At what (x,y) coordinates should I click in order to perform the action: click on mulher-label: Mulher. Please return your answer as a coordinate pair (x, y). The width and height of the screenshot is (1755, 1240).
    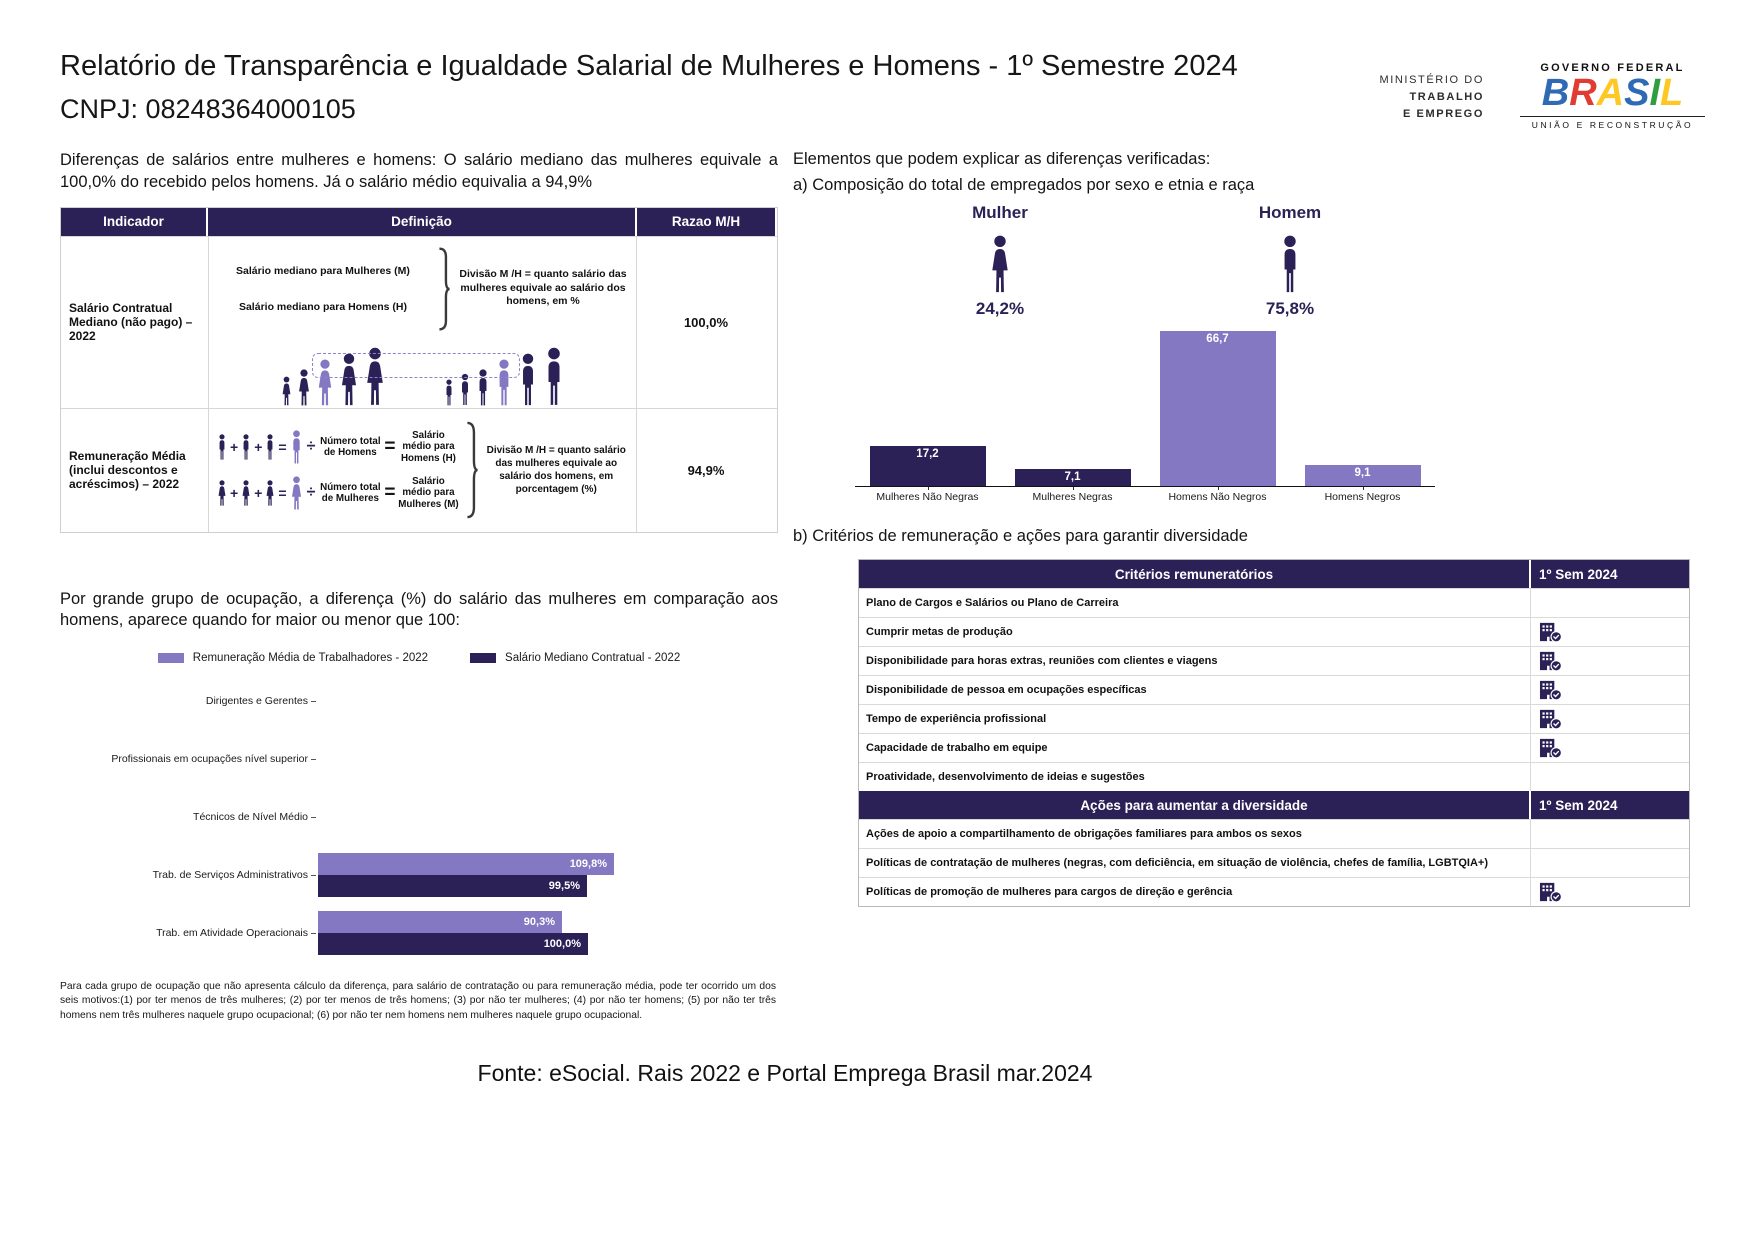
    Looking at the image, I should click on (1000, 212).